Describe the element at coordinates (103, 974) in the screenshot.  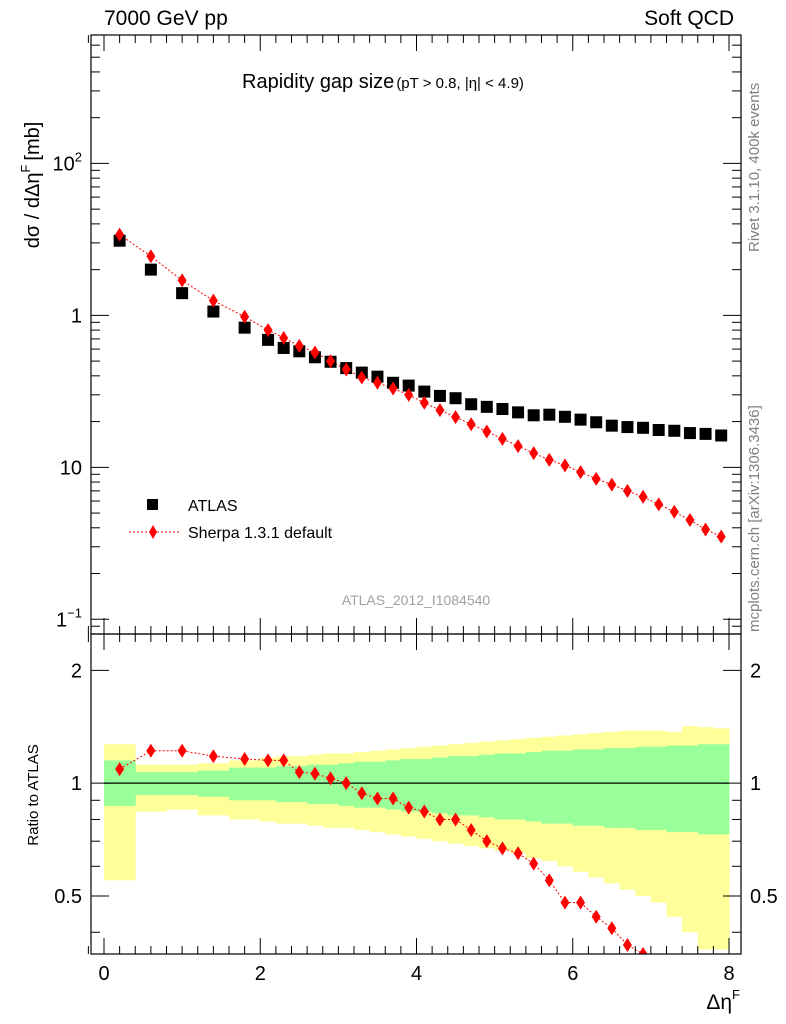
I see `x-tick-label: 0` at that location.